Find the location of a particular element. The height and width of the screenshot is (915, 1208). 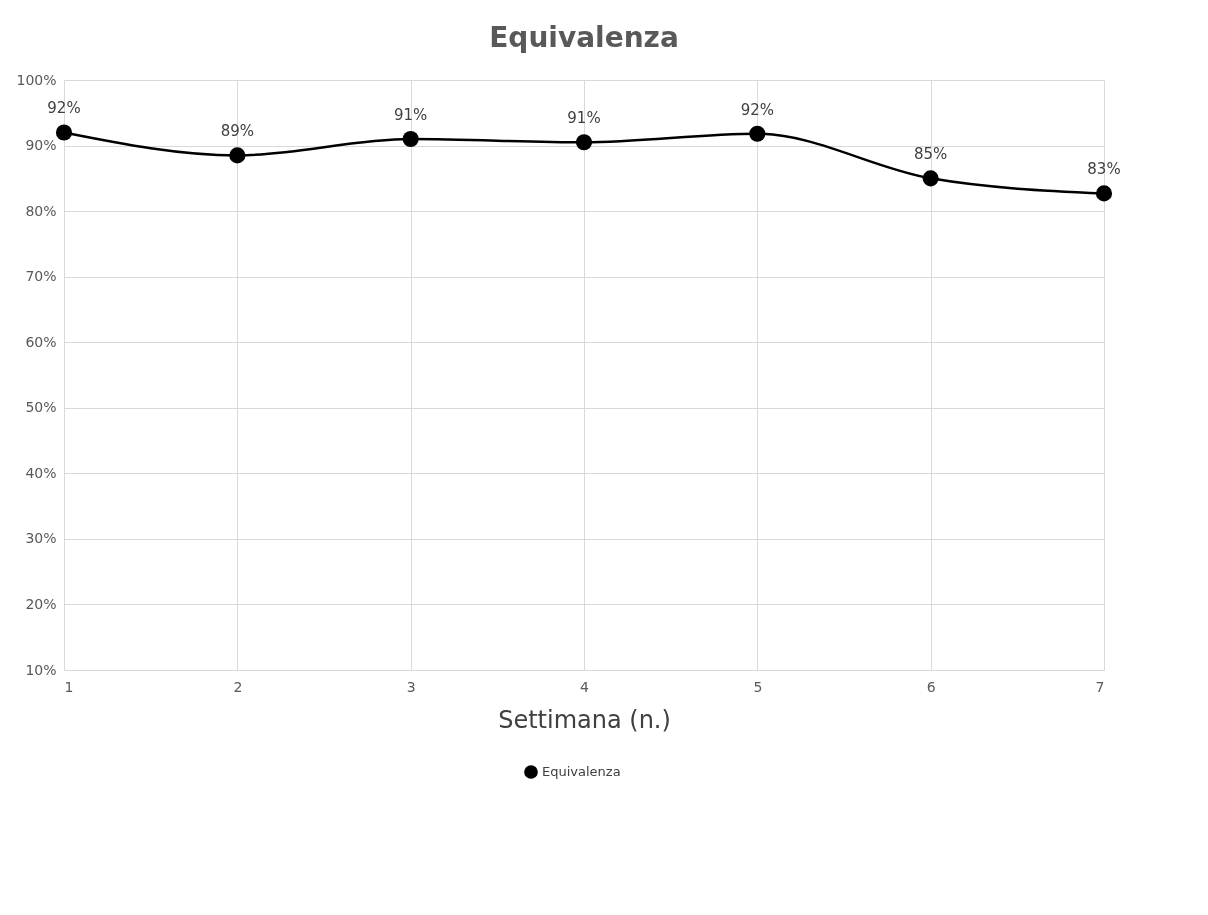

x-tick-label: 6 is located at coordinates (931, 686).